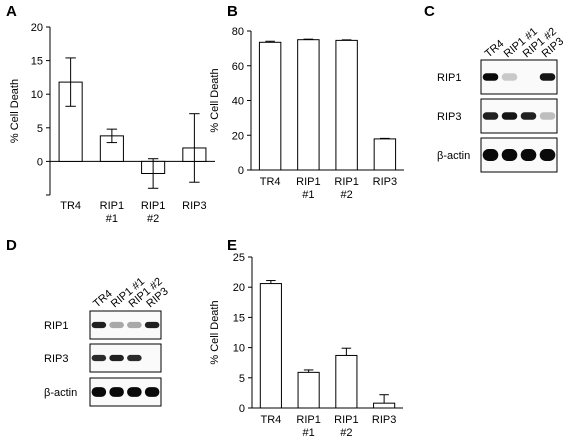 This screenshot has height=441, width=571. I want to click on panel-label-d: D, so click(11, 245).